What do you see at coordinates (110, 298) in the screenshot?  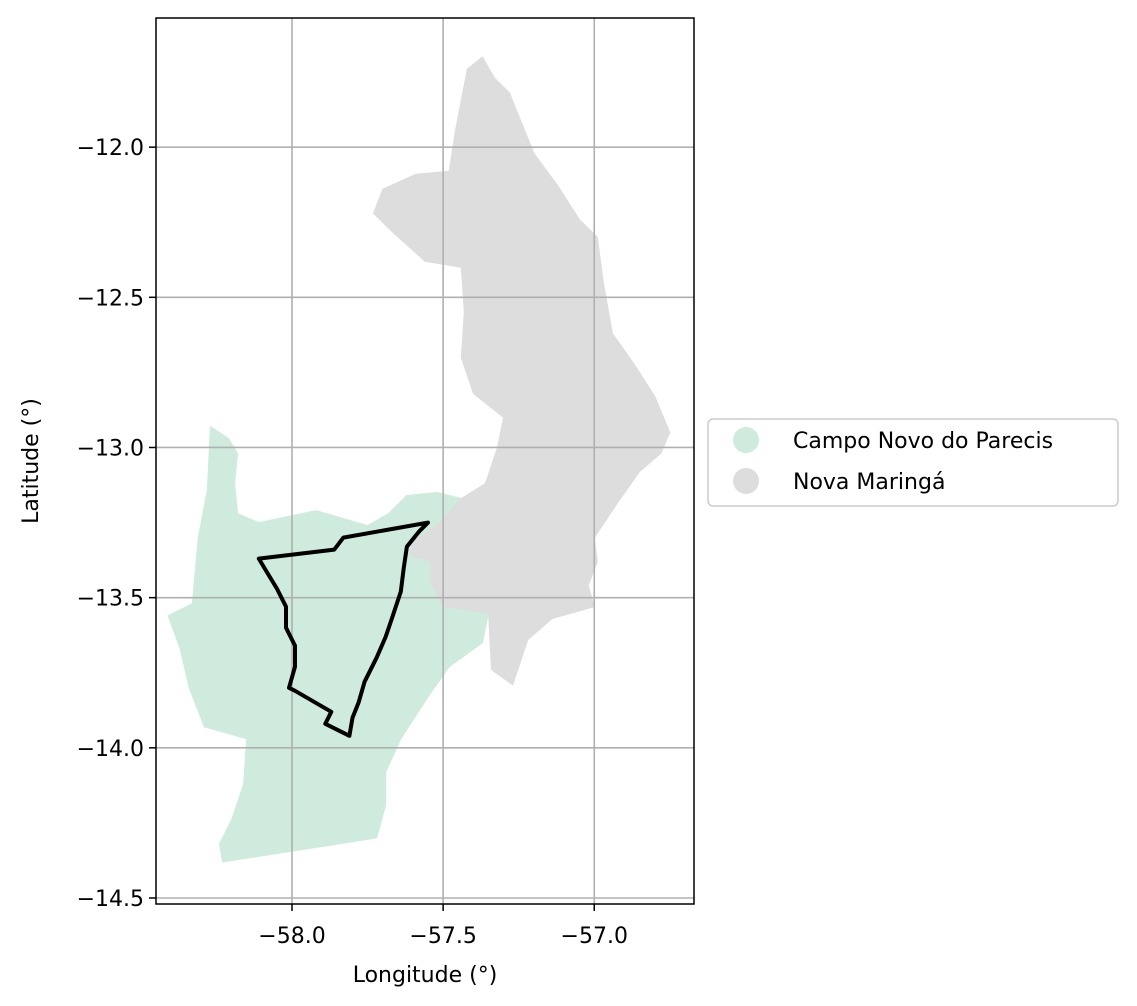 I see `y-tick-label: −12.5` at bounding box center [110, 298].